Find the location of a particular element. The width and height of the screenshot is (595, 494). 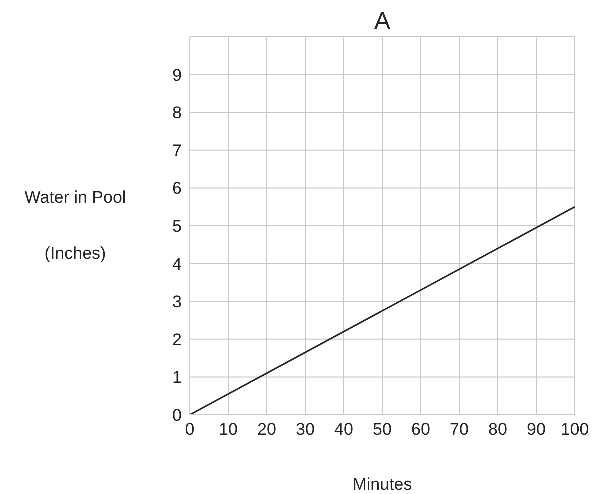

text: Water in Pool (Inches) is located at coordinates (75, 225).